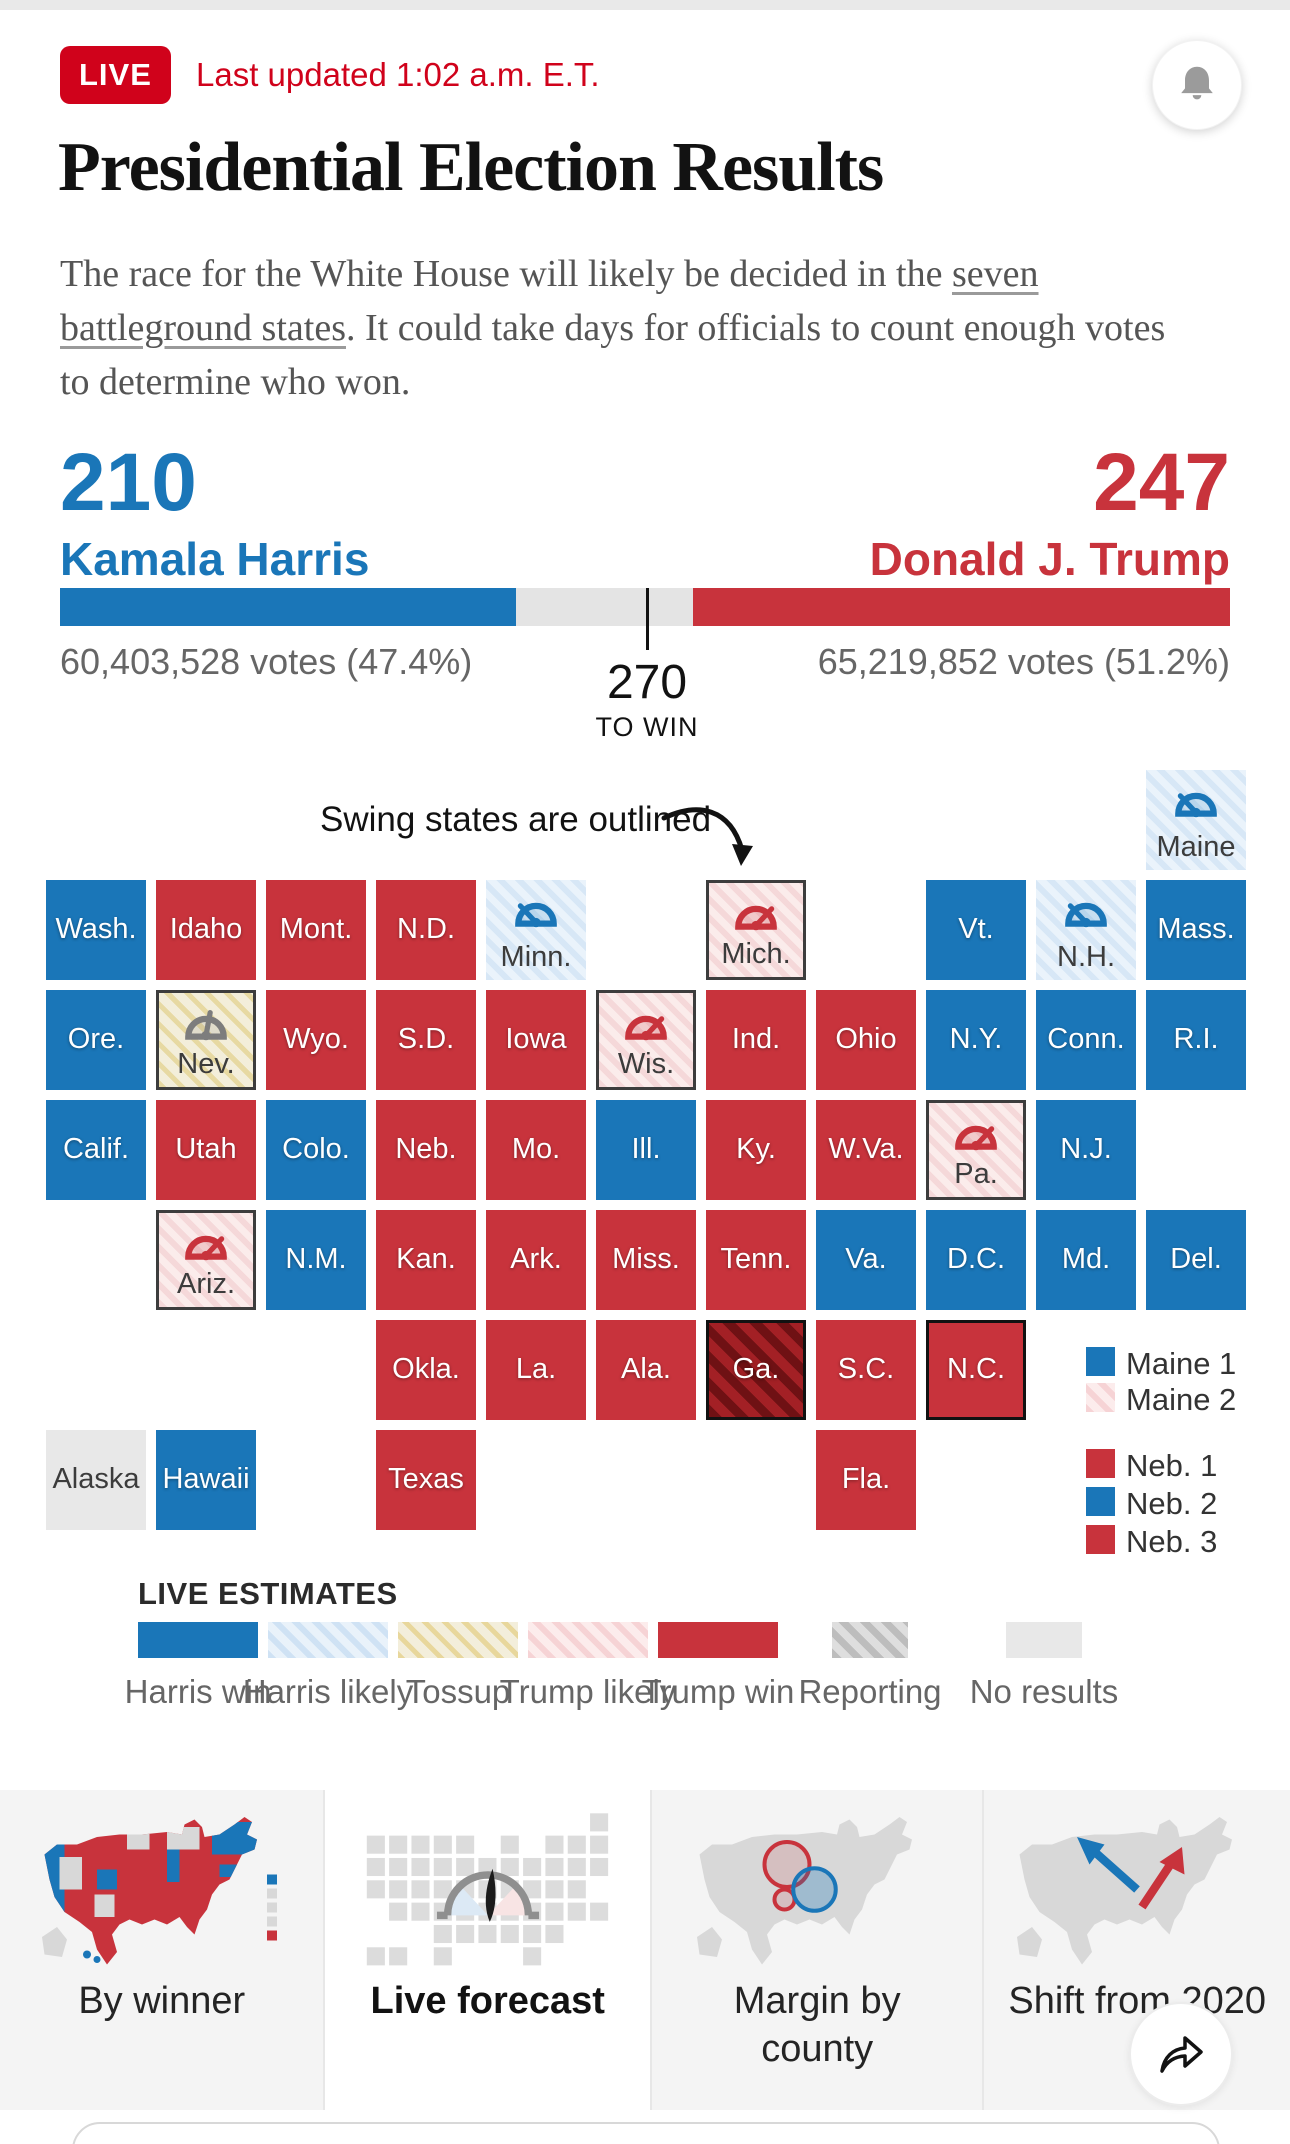 This screenshot has width=1290, height=2144. Describe the element at coordinates (1196, 805) in the screenshot. I see `blue-gauge-icon` at that location.